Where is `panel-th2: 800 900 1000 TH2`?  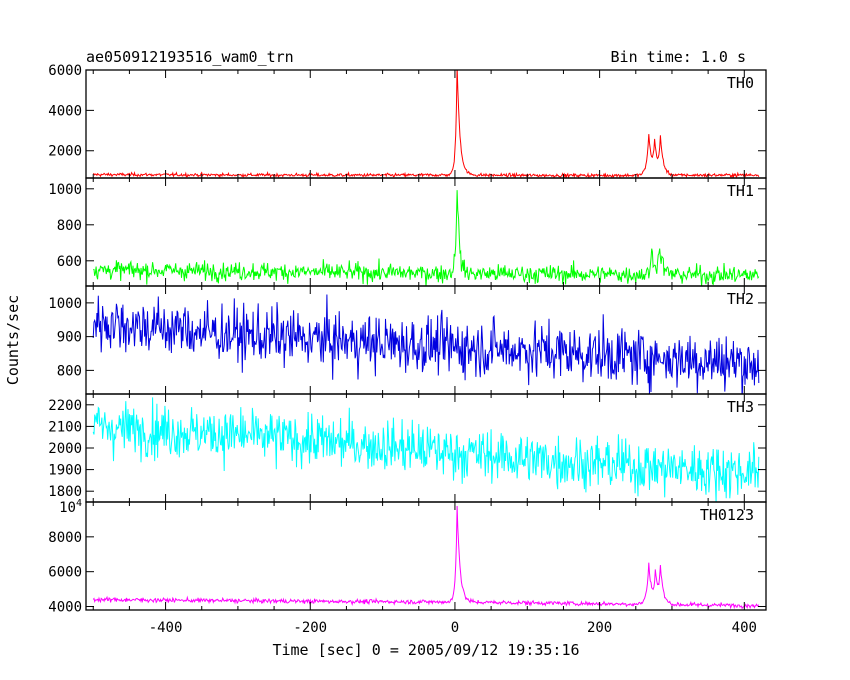 panel-th2: 800 900 1000 TH2 is located at coordinates (407, 340).